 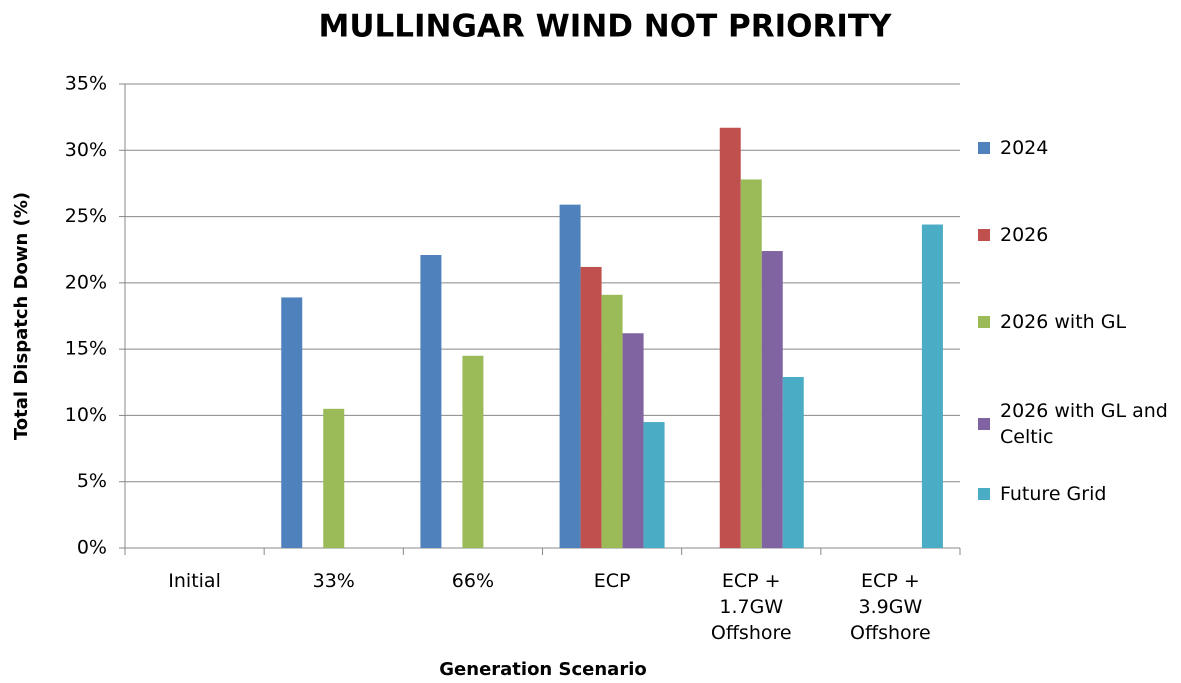 I want to click on y-tick-label: 20%, so click(x=86, y=282).